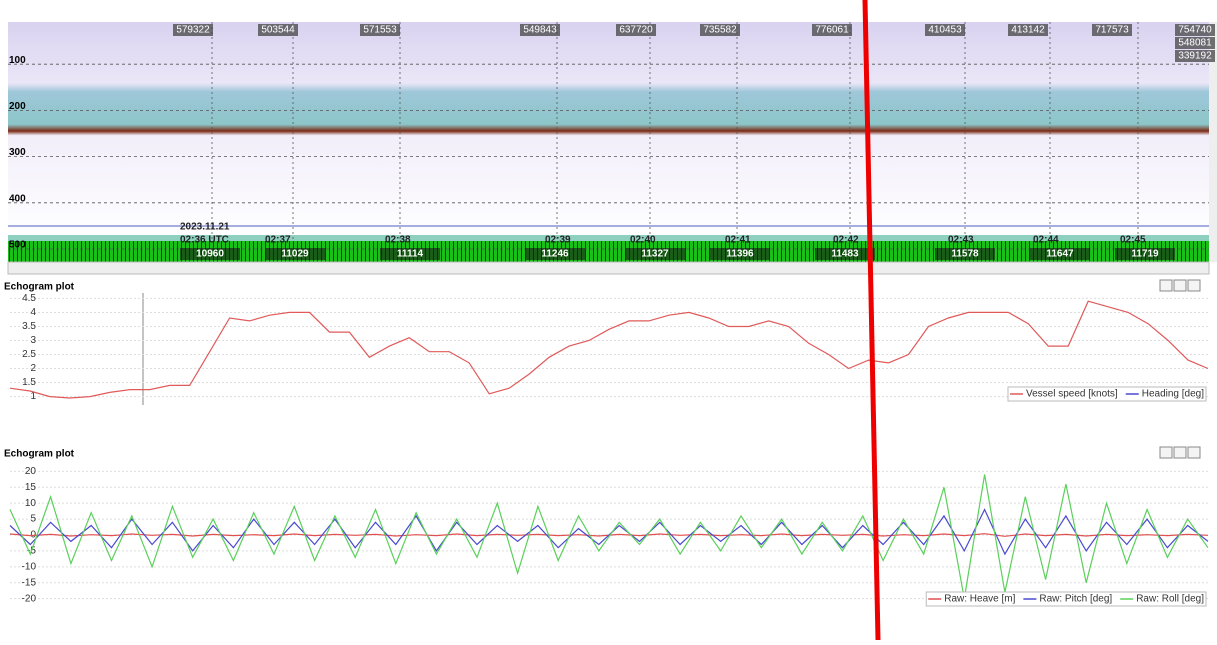 This screenshot has width=1217, height=645. What do you see at coordinates (204, 240) in the screenshot?
I see `time-label: 02:36 UTC` at bounding box center [204, 240].